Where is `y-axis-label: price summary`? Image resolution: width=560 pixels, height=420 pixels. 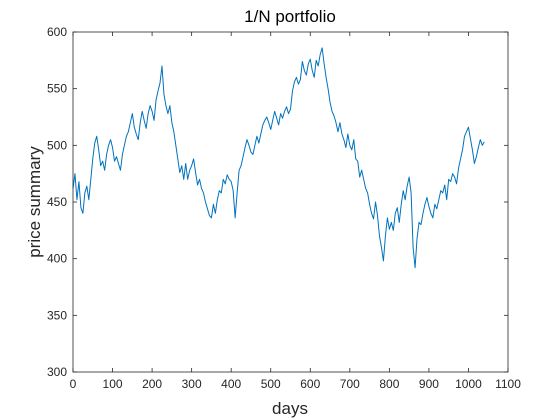
y-axis-label: price summary is located at coordinates (34, 202).